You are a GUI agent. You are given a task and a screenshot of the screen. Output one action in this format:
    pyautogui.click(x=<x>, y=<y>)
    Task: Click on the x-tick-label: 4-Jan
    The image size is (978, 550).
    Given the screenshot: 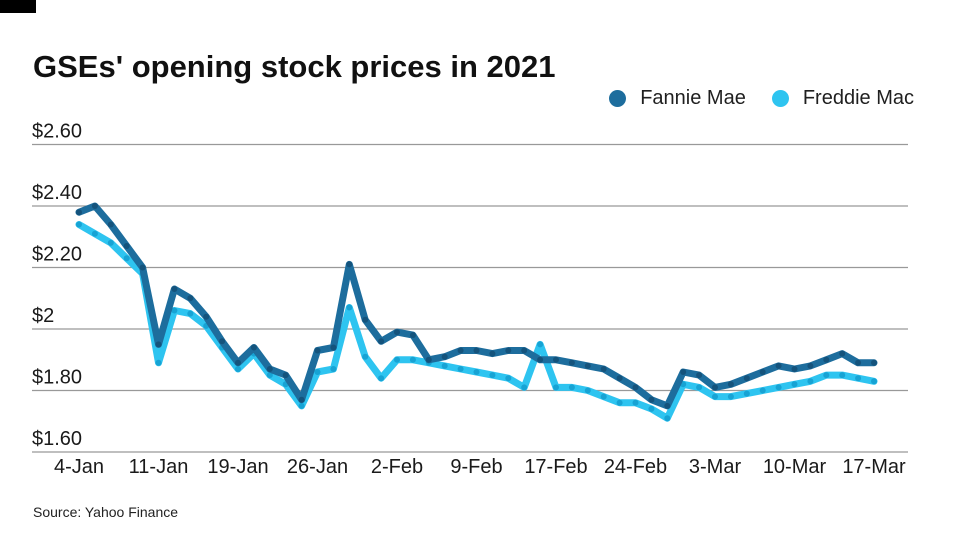 What is the action you would take?
    pyautogui.click(x=79, y=467)
    